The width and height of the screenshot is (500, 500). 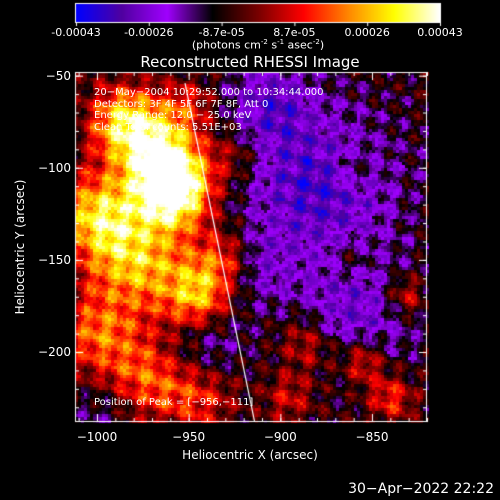 I want to click on y-tick-label: −50, so click(x=58, y=75).